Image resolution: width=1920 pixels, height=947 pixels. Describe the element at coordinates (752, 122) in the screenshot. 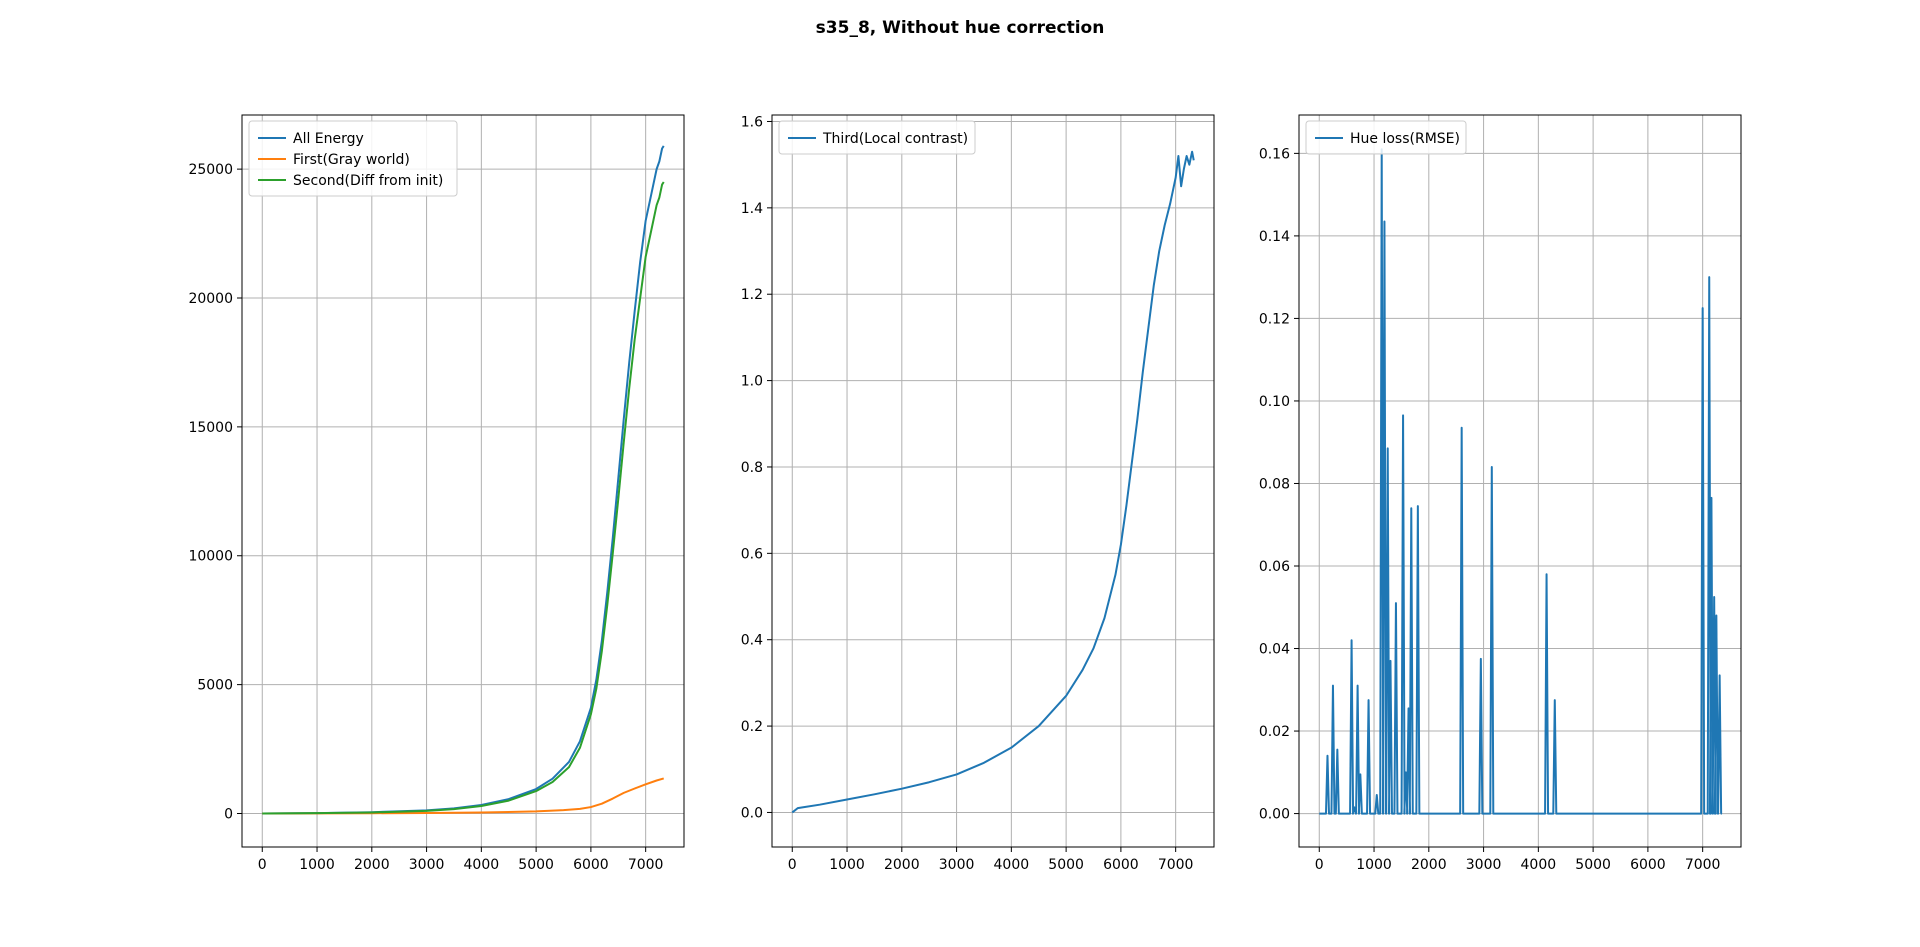

I see `y-tick-label: 1.6` at that location.